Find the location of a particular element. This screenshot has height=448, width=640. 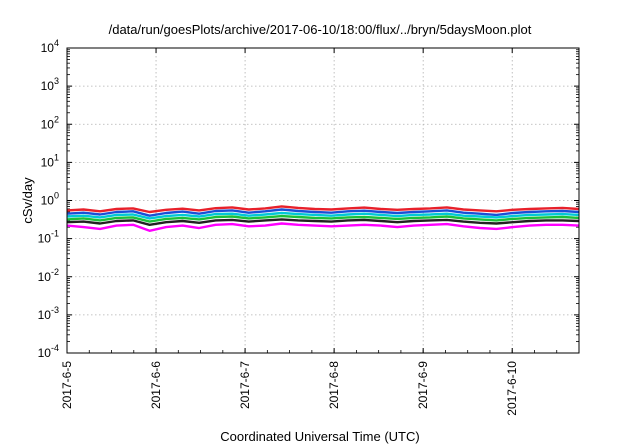

y-tick-label: 10³ is located at coordinates (50, 84).